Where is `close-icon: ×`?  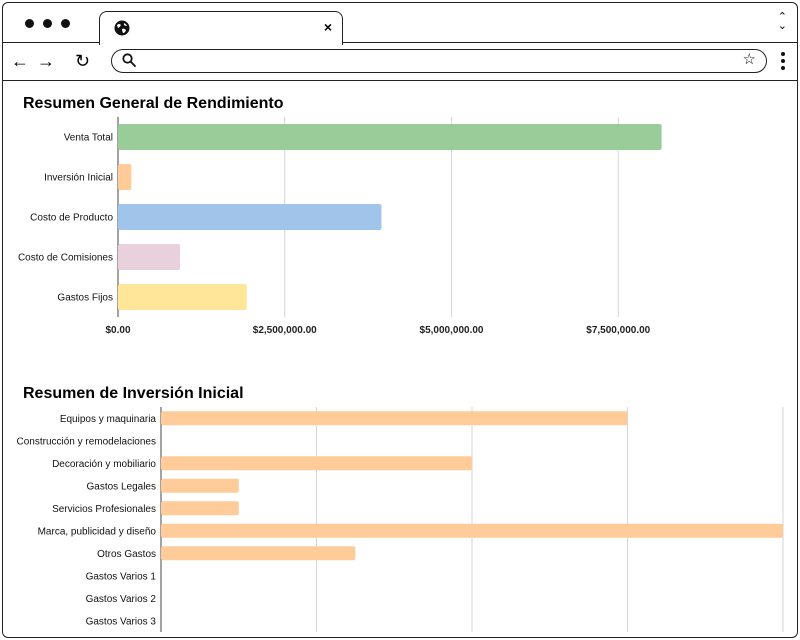 close-icon: × is located at coordinates (327, 27).